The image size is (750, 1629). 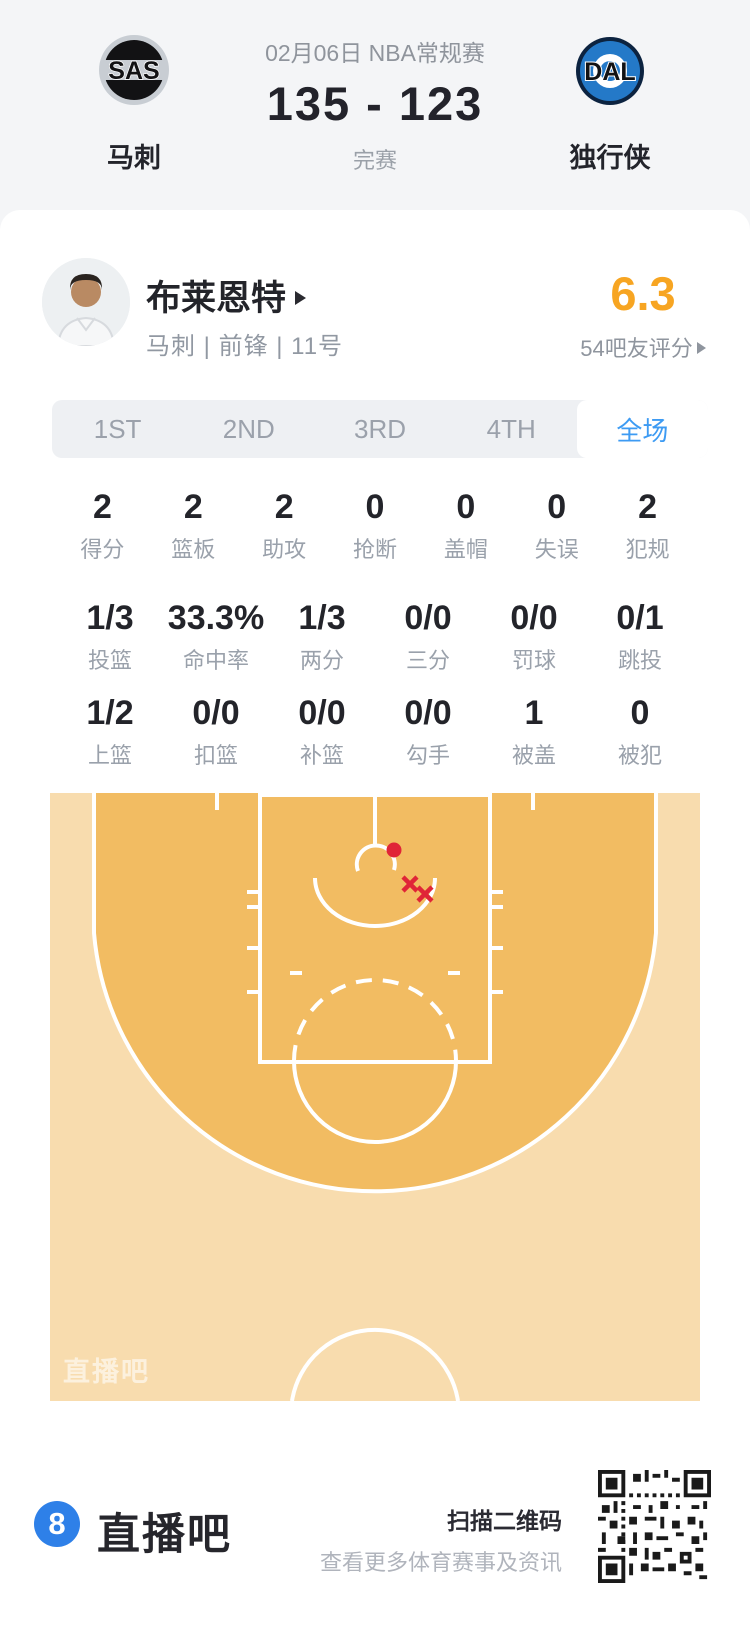 What do you see at coordinates (216, 298) in the screenshot?
I see `player-name: 布莱恩特` at bounding box center [216, 298].